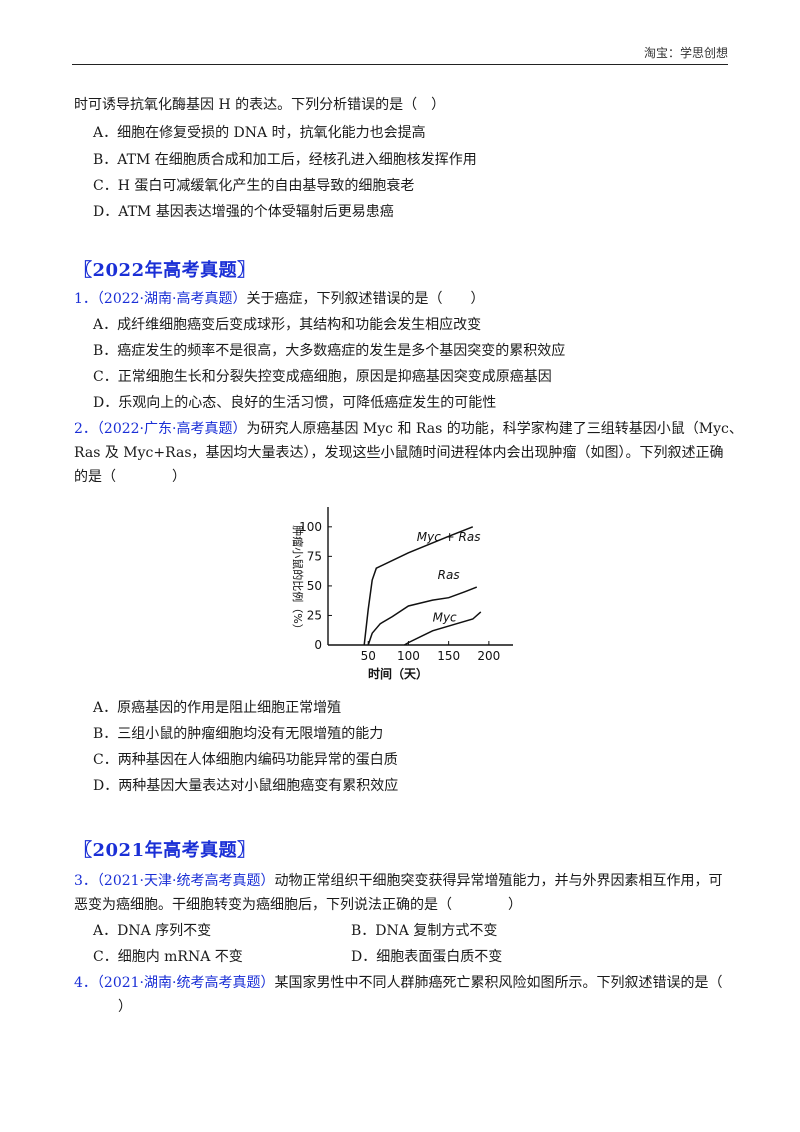 This screenshot has width=800, height=1132. I want to click on question-source: （2022·广东·高考真题）, so click(171, 429).